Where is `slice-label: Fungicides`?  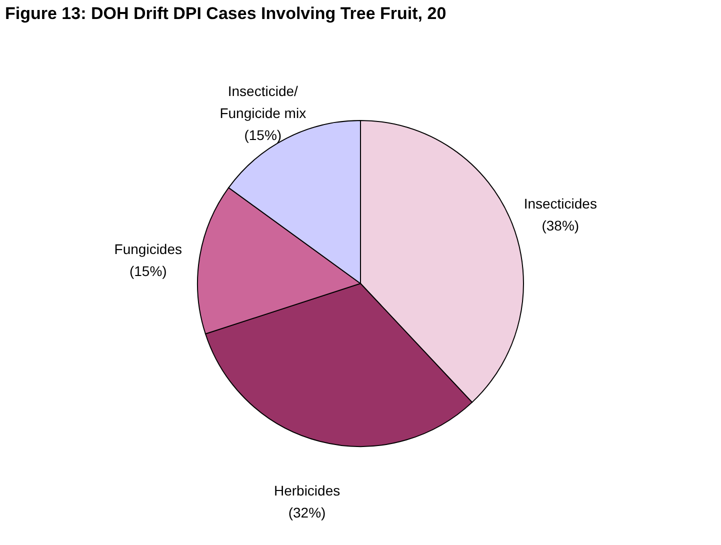 slice-label: Fungicides is located at coordinates (148, 248).